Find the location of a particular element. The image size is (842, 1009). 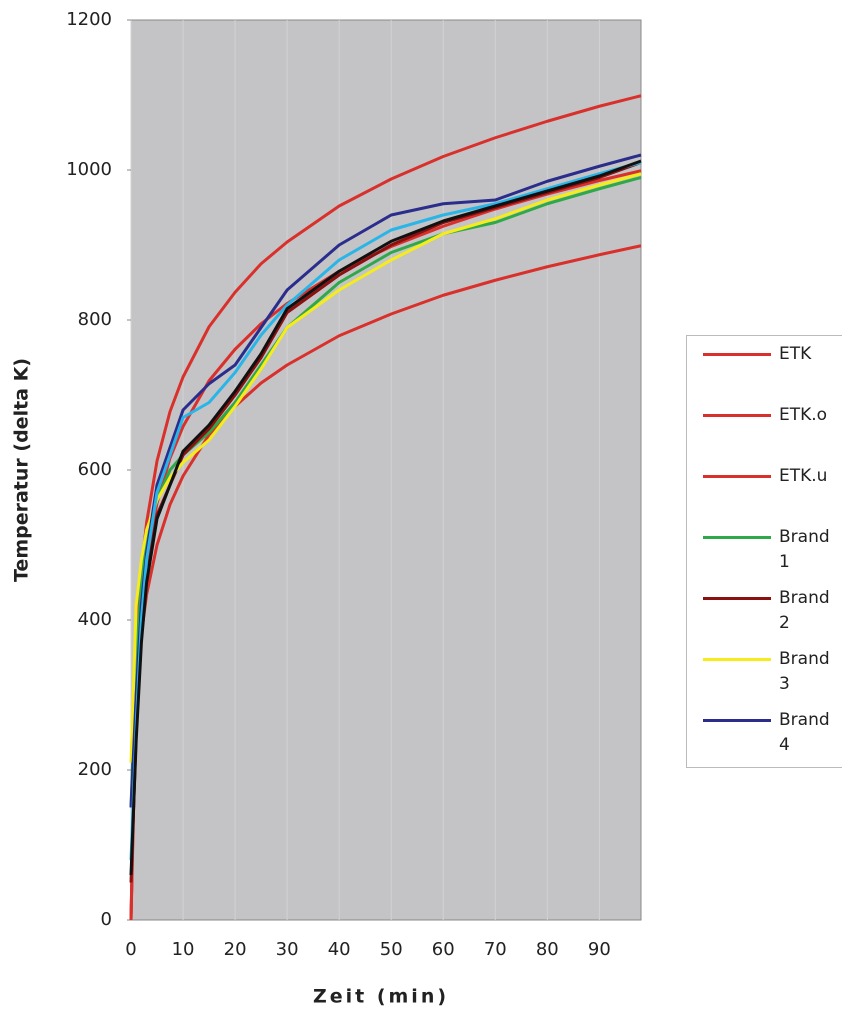

y-tick-label: 1200 is located at coordinates (89, 19).